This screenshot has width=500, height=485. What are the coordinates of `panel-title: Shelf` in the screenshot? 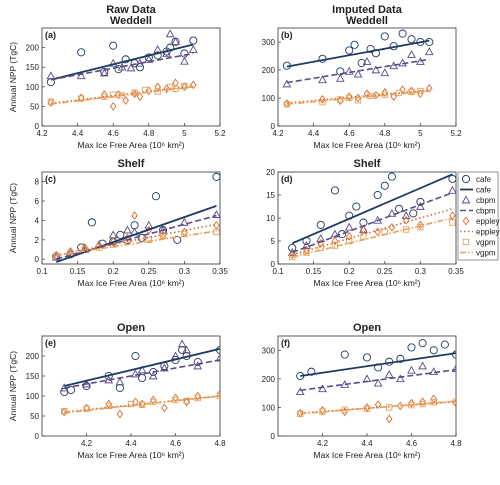 It's located at (367, 164).